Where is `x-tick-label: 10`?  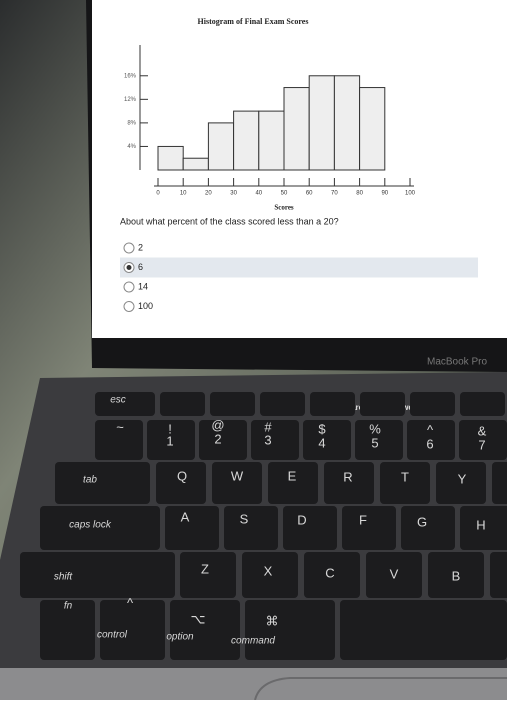 x-tick-label: 10 is located at coordinates (183, 194).